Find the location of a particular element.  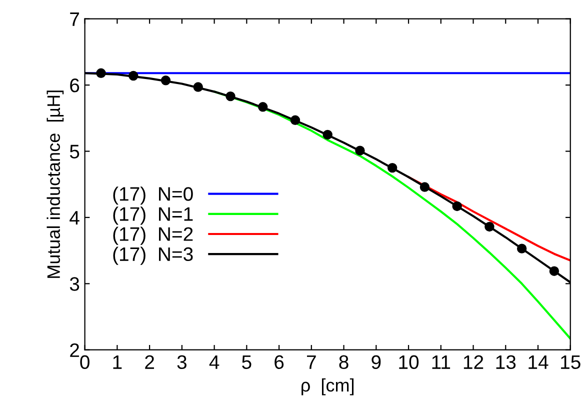

legend-label: (17) N=3 is located at coordinates (153, 255).